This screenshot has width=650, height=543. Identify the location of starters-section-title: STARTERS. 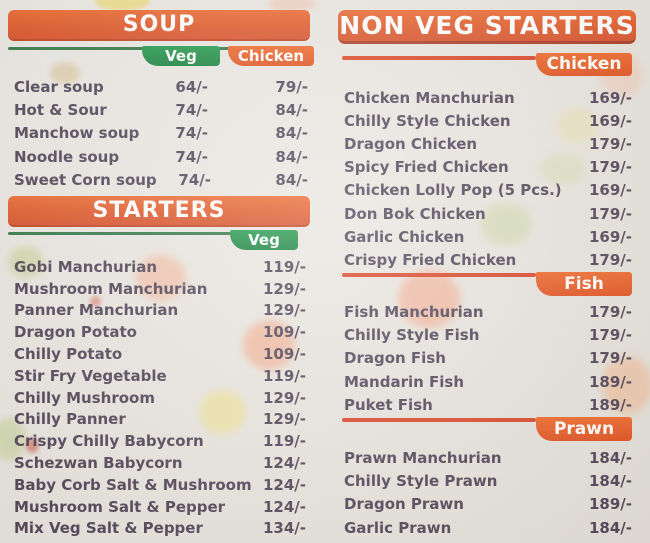
(159, 211).